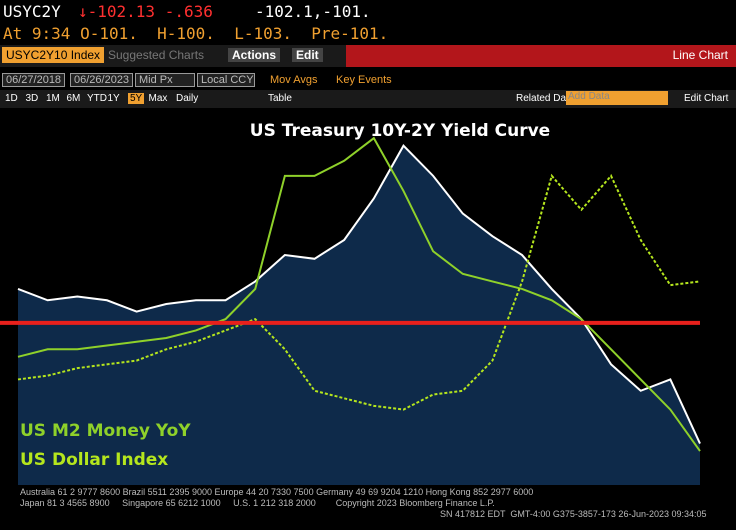  What do you see at coordinates (400, 131) in the screenshot?
I see `chart-title: US Treasury 10Y-2Y Yield Curve` at bounding box center [400, 131].